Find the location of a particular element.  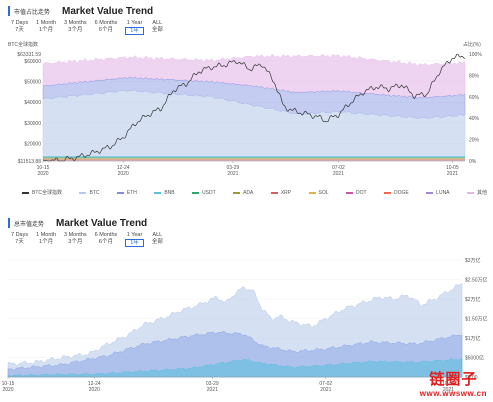

legend-item: ETH is located at coordinates (126, 192).